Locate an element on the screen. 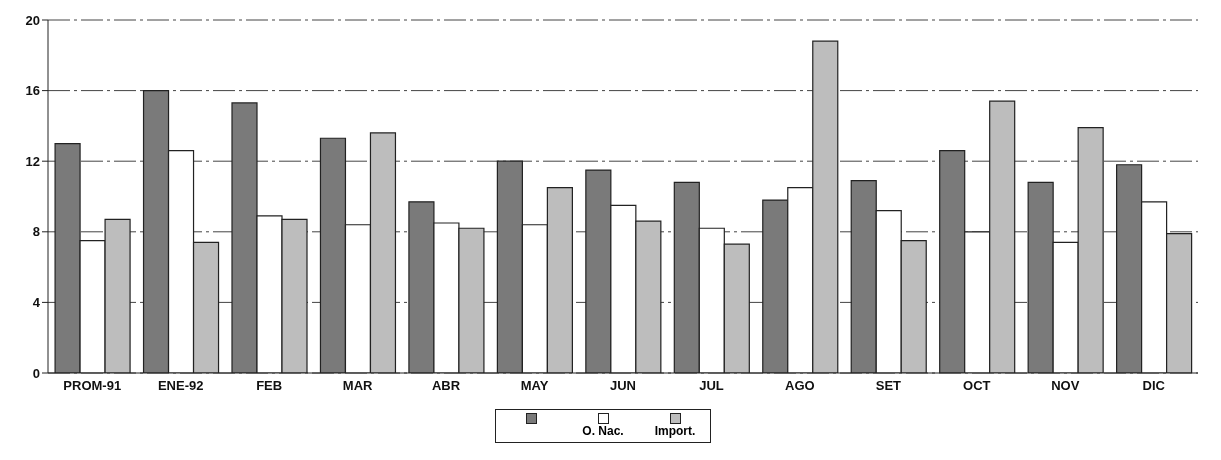 The image size is (1221, 460). x-tick-label: NOV is located at coordinates (1065, 386).